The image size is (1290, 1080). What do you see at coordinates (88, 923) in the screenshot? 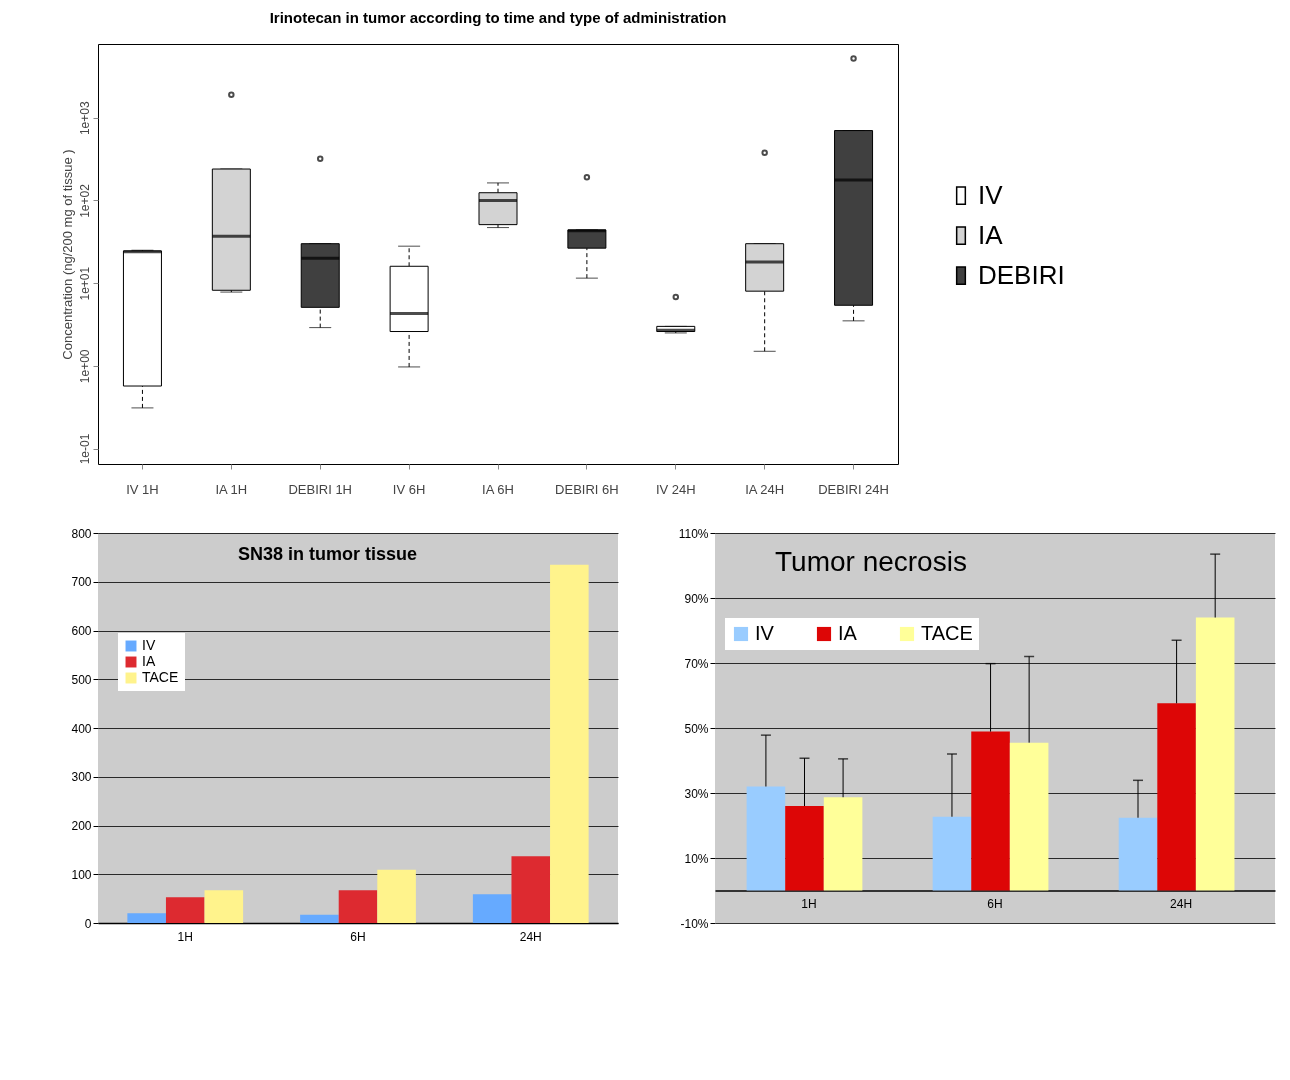
I see `y-tick-label: 0` at bounding box center [88, 923].